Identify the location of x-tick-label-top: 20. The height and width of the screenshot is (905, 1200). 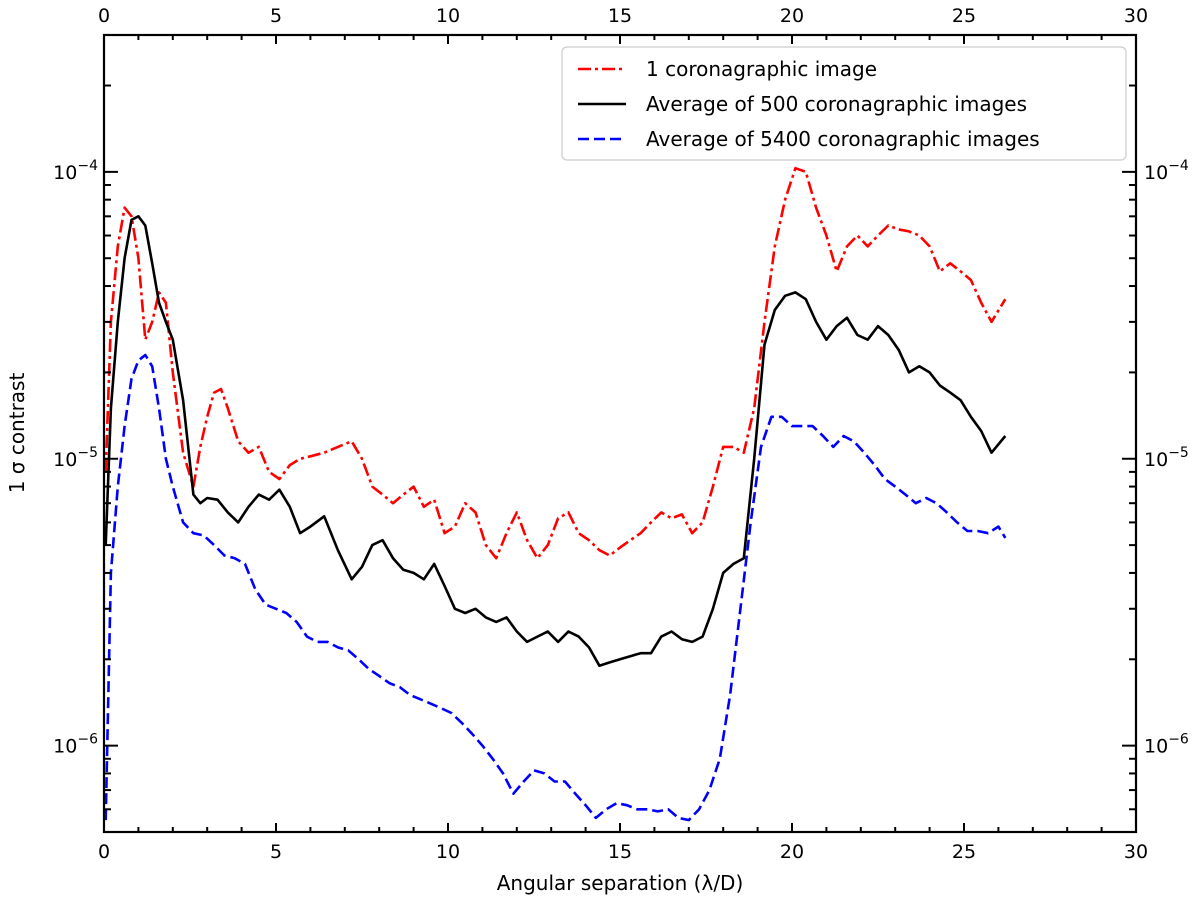
(792, 16).